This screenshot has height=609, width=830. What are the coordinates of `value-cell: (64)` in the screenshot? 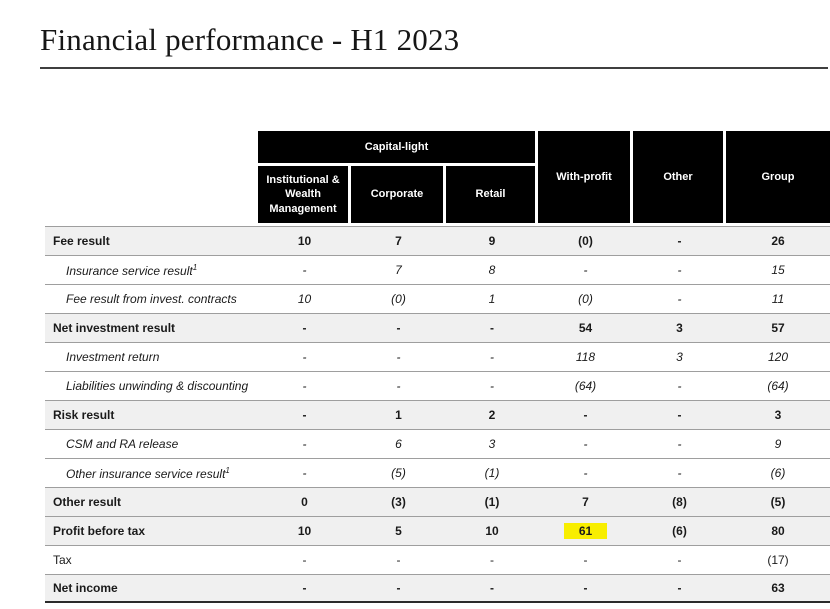 It's located at (778, 386).